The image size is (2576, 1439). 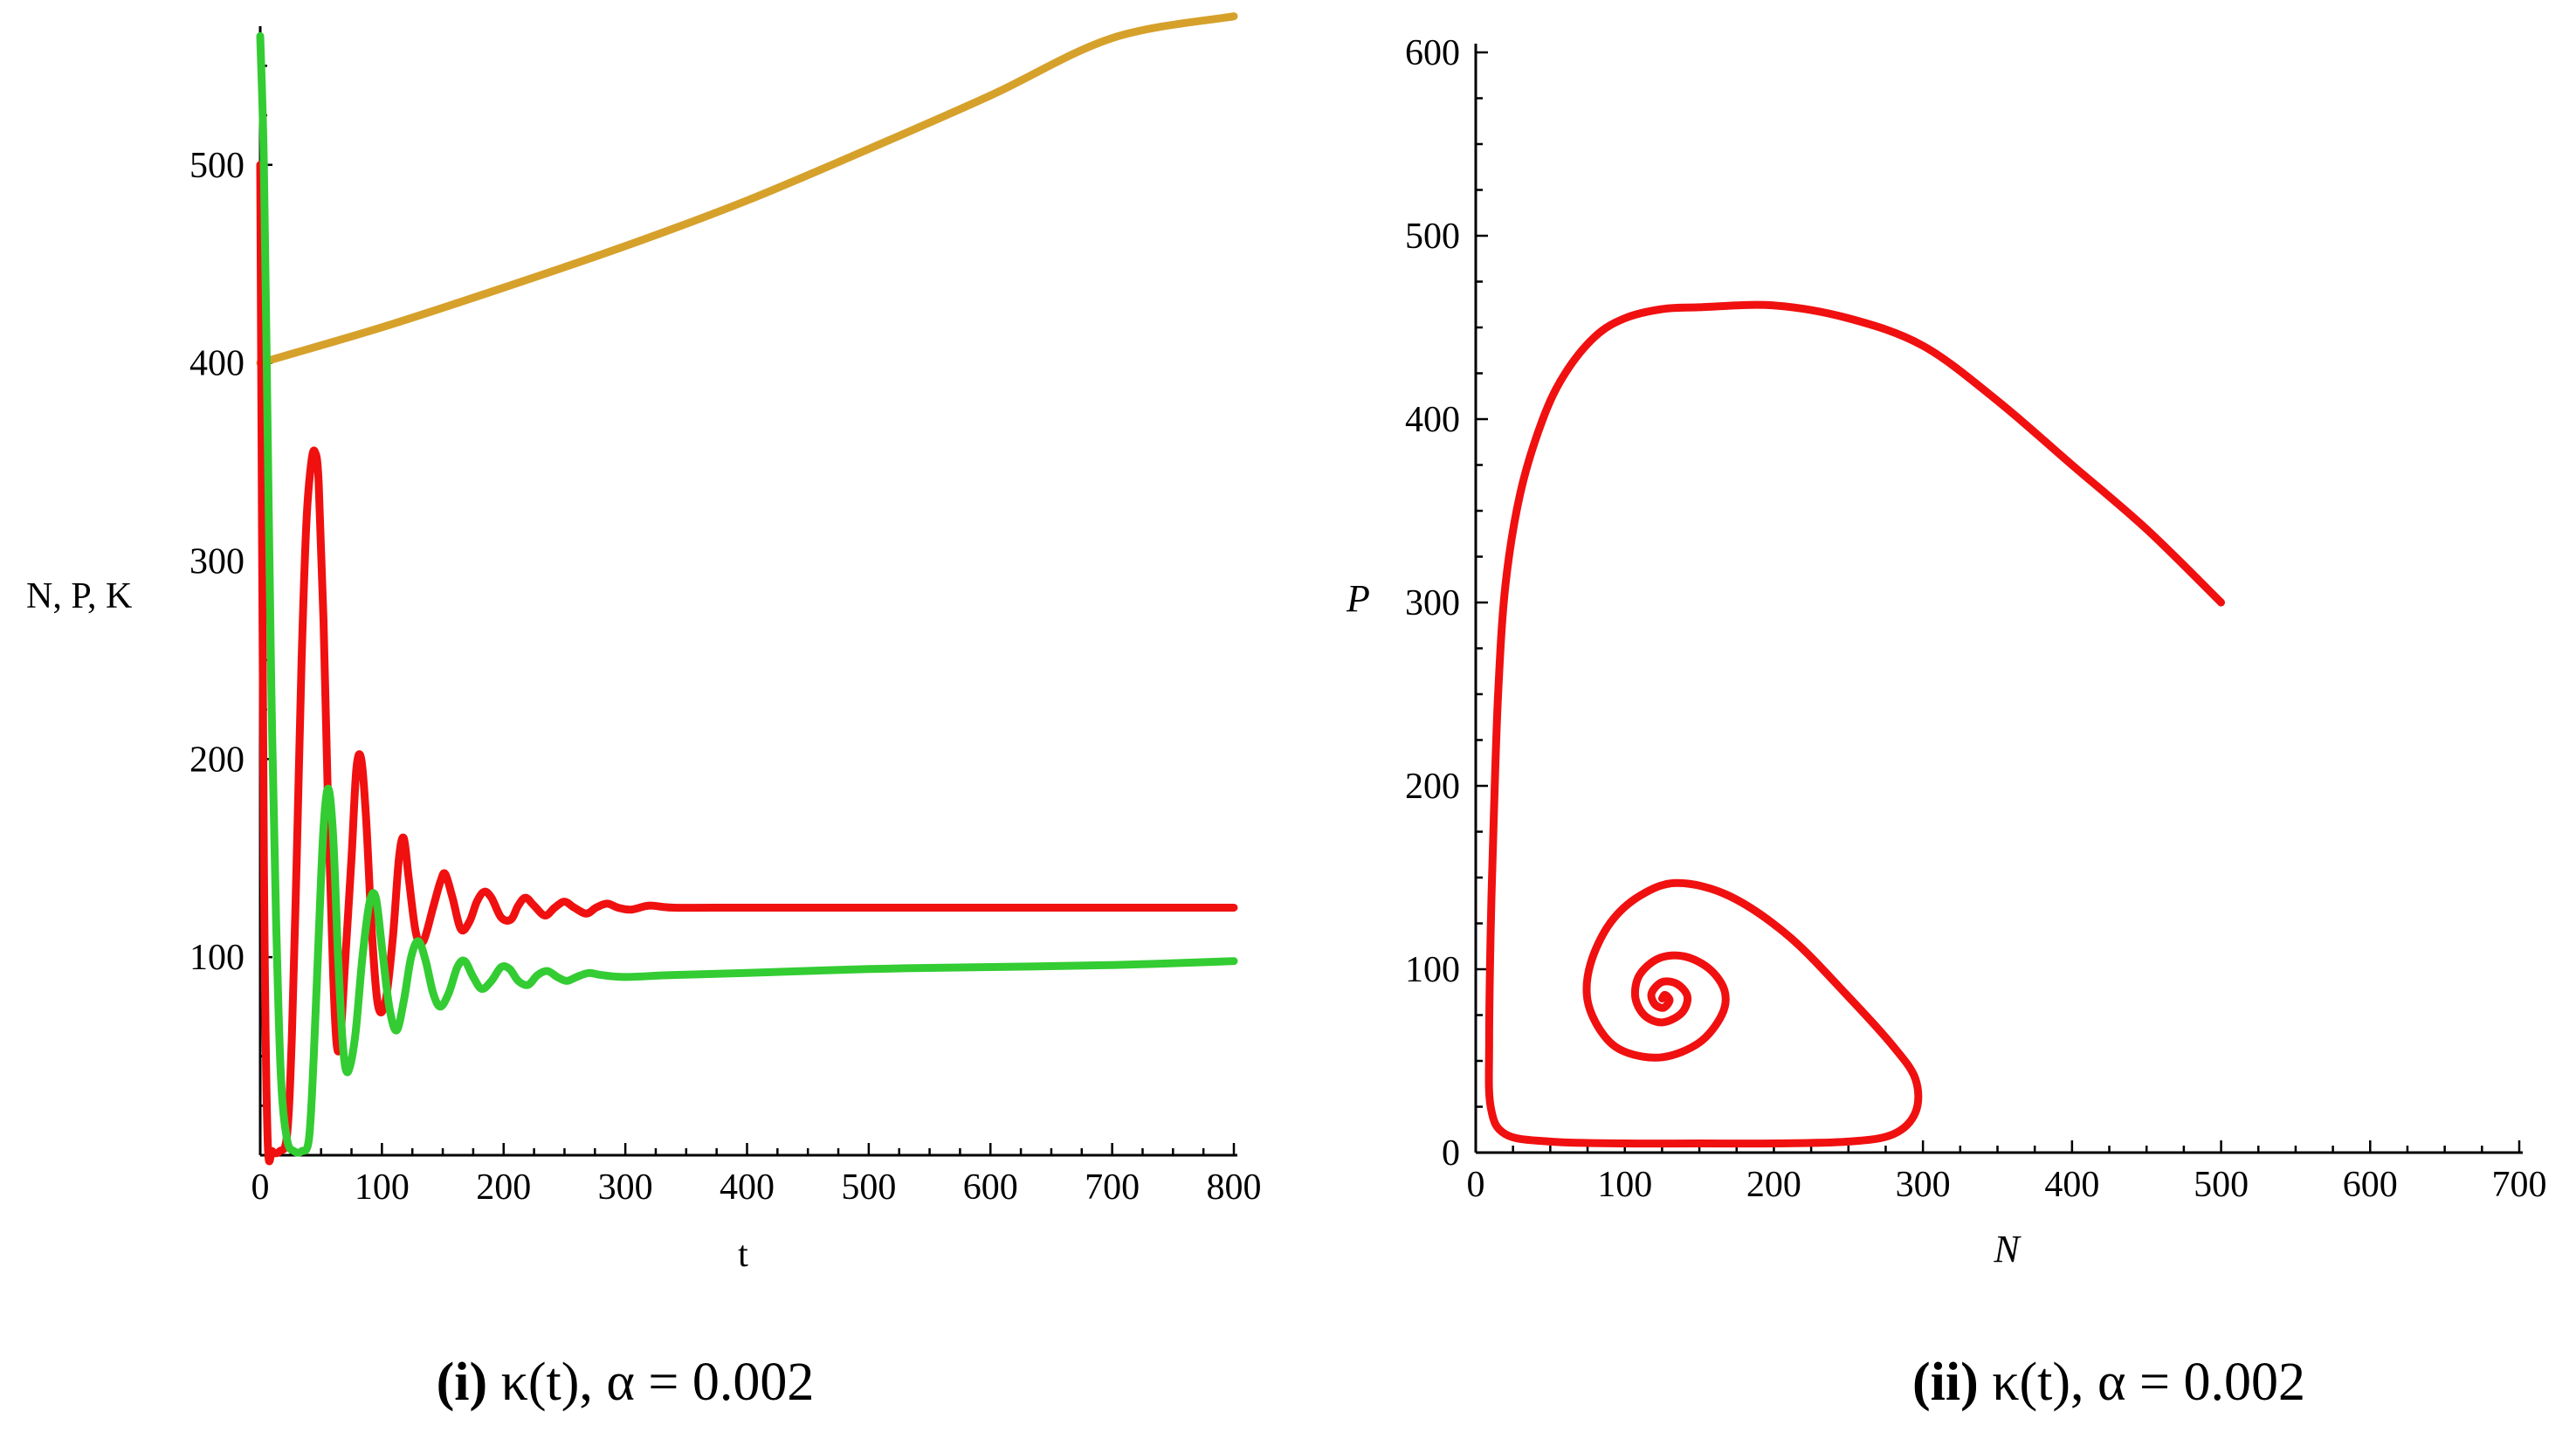 What do you see at coordinates (462, 1382) in the screenshot?
I see `caption-label: (i)` at bounding box center [462, 1382].